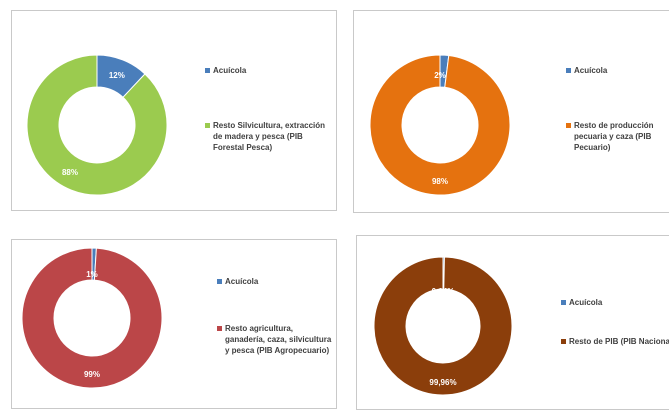 The image size is (669, 410). I want to click on data-label-resto: 98%, so click(440, 181).